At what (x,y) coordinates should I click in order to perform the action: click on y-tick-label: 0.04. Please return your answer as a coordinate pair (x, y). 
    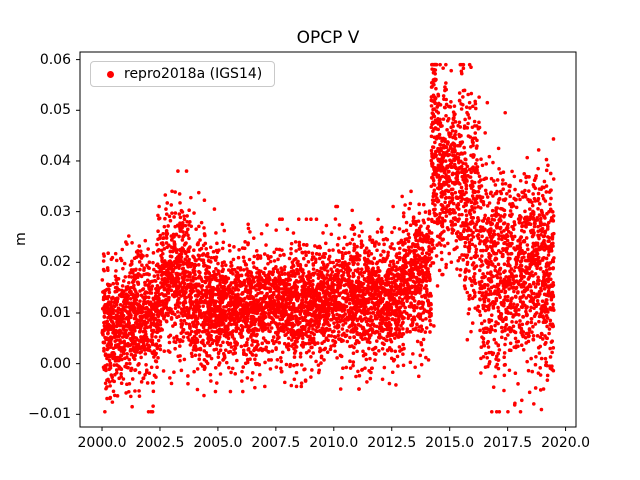
    Looking at the image, I should click on (55, 160).